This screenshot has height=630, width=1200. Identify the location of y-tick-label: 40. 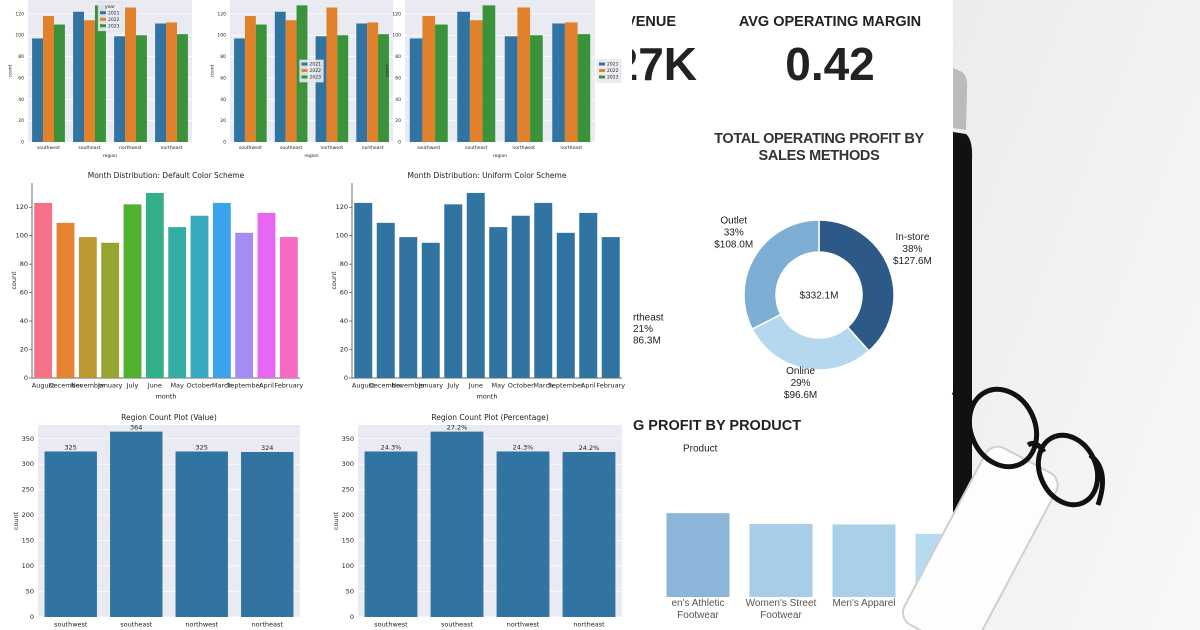
(223, 100).